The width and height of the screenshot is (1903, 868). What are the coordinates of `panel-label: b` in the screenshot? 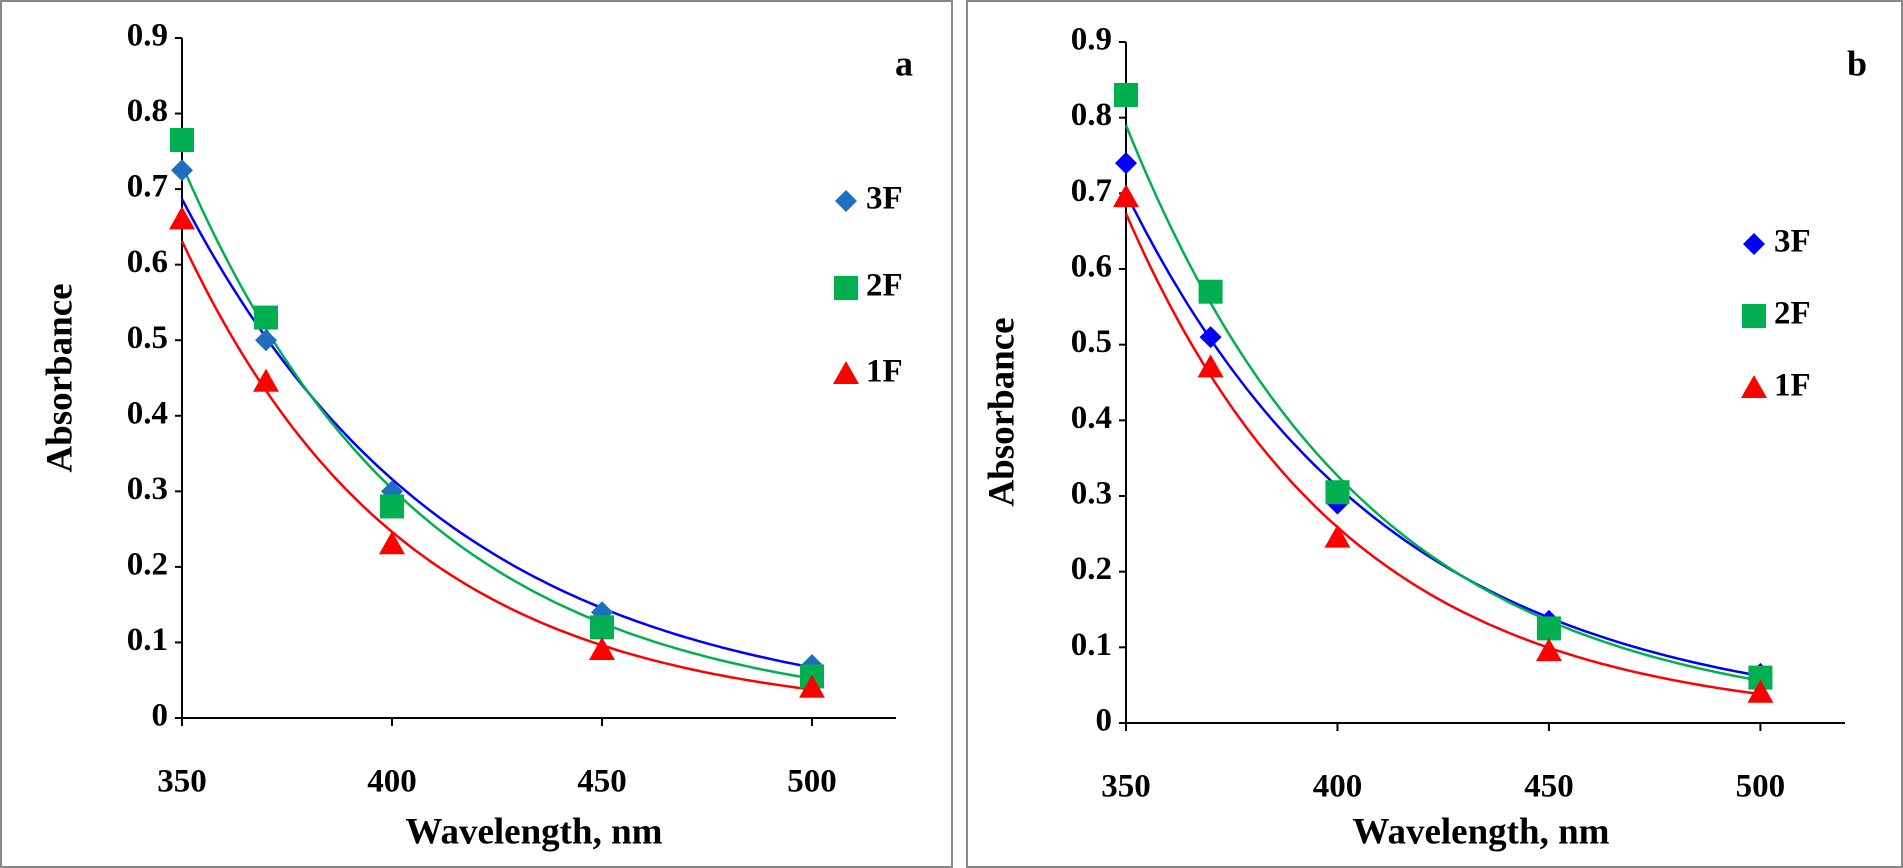 It's located at (1857, 63).